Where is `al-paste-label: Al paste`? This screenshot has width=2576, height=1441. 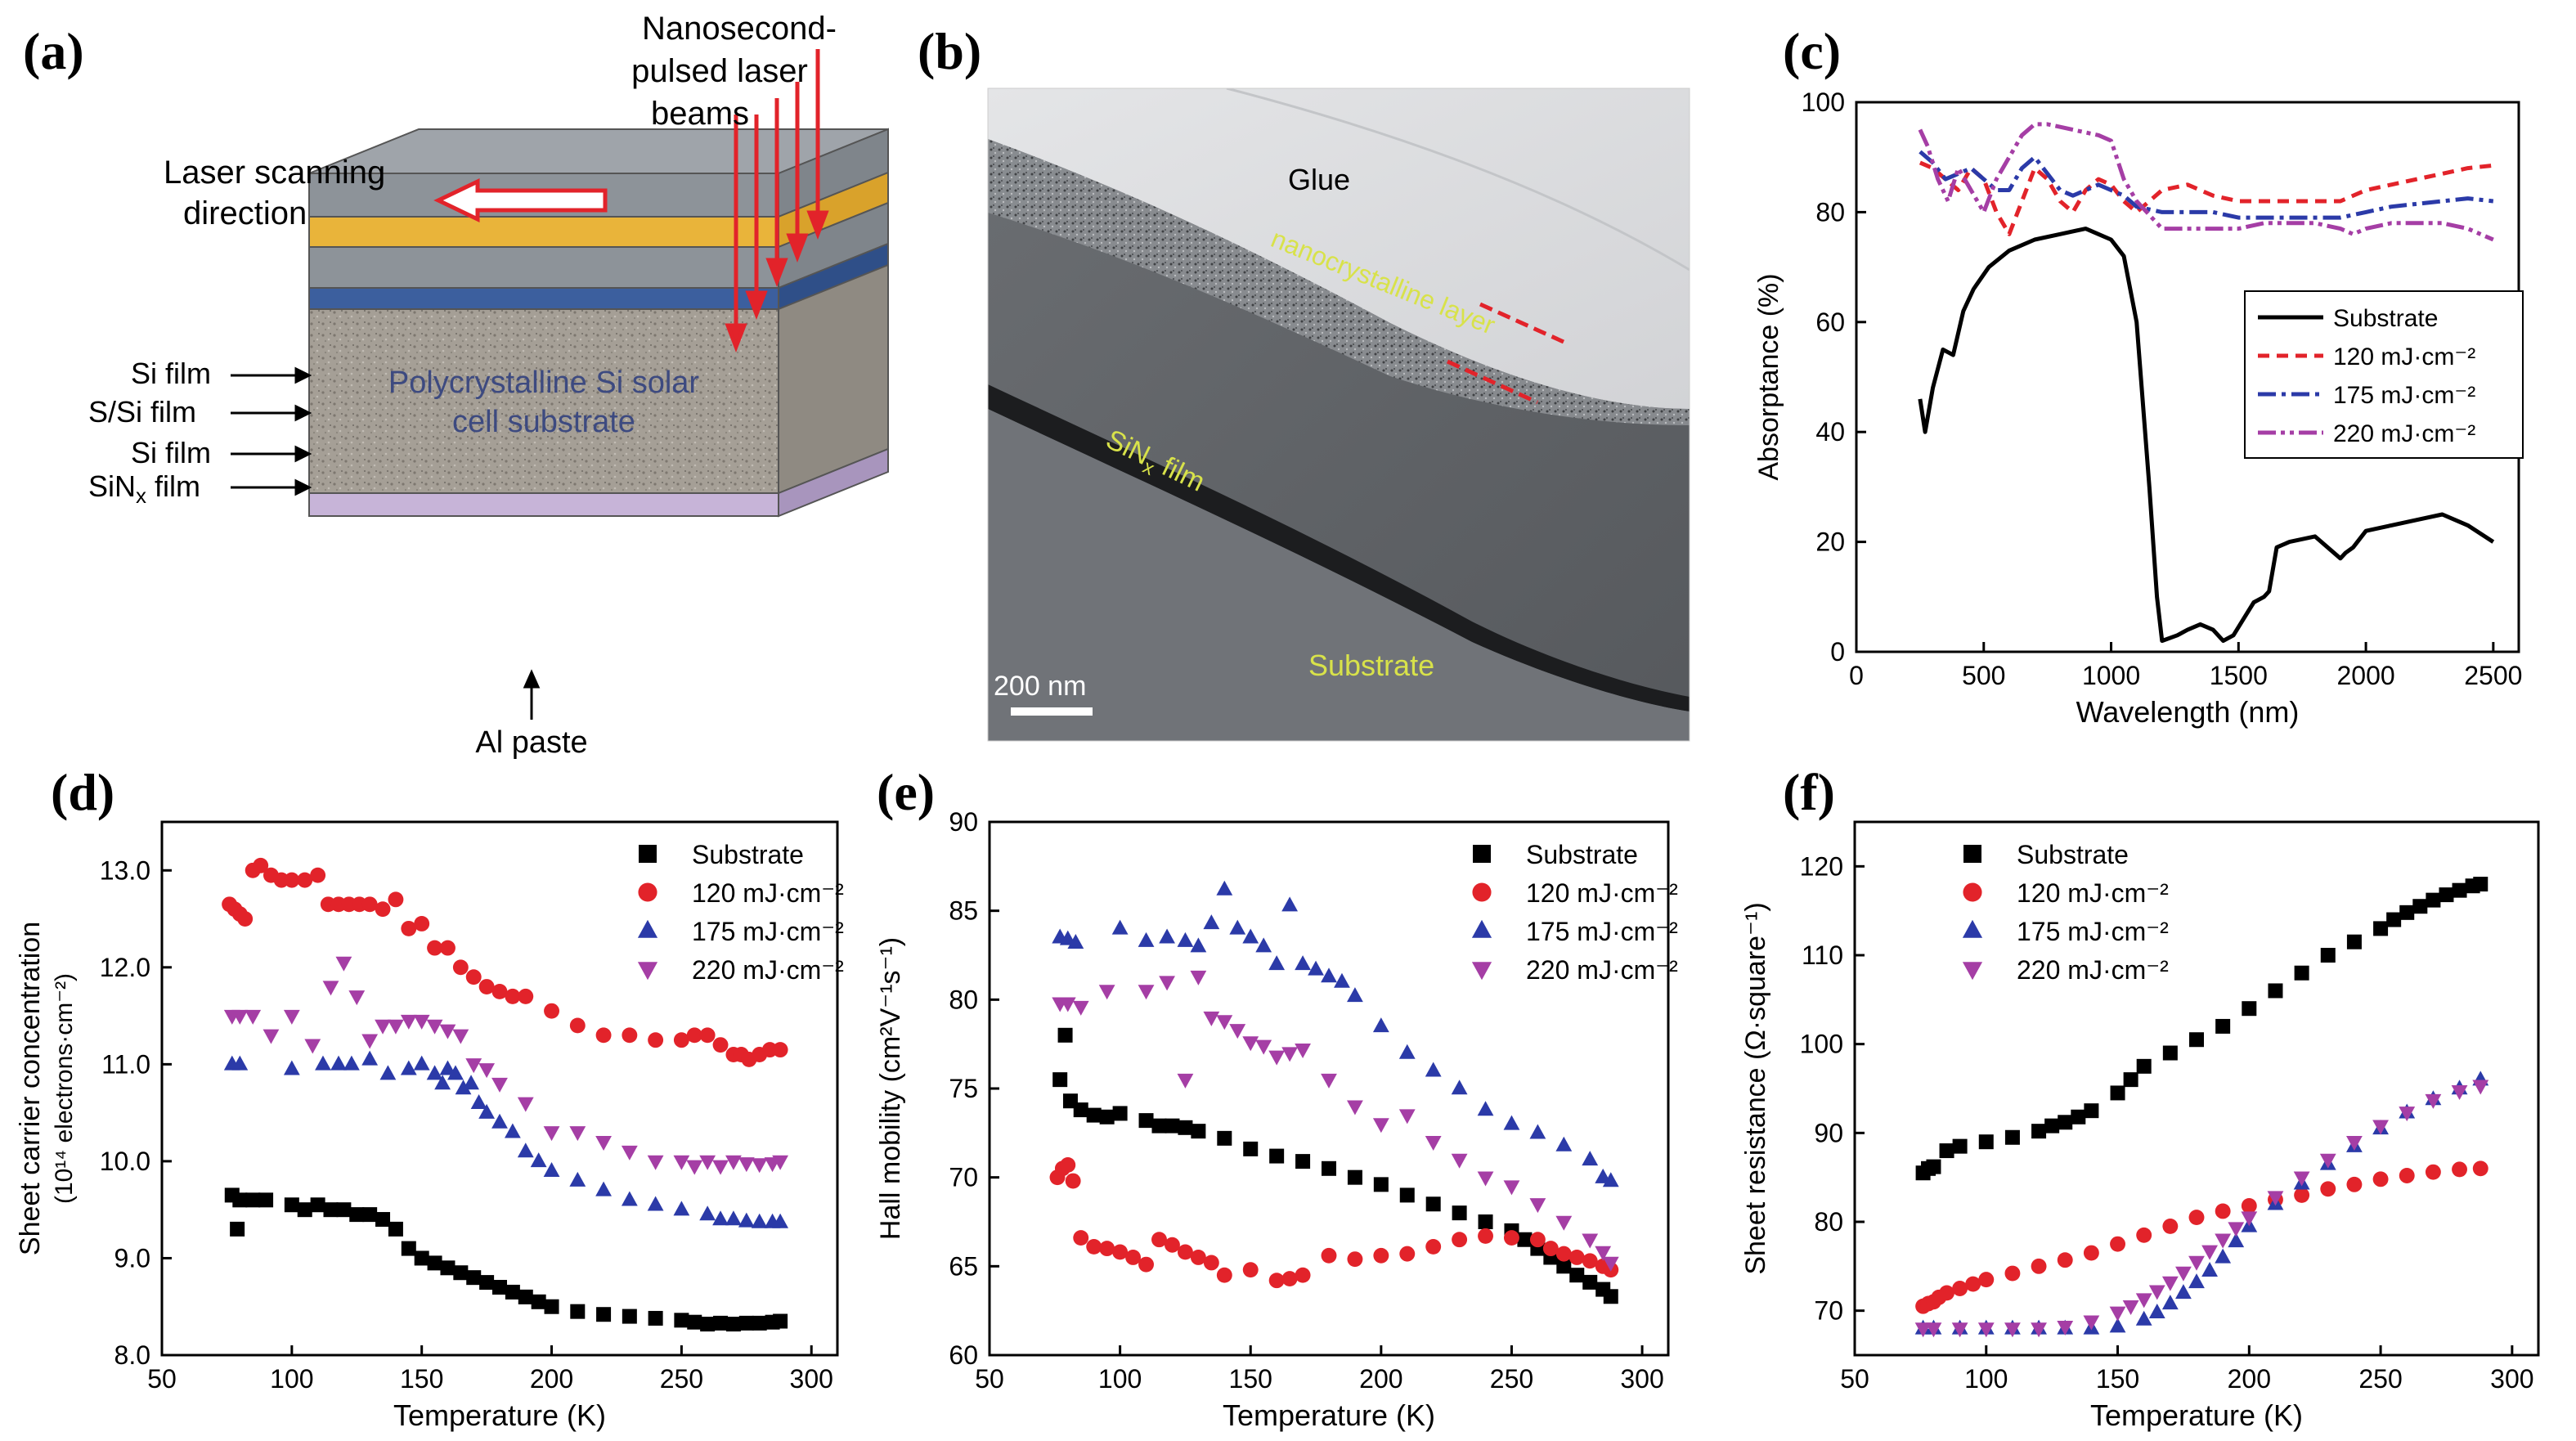 al-paste-label: Al paste is located at coordinates (531, 742).